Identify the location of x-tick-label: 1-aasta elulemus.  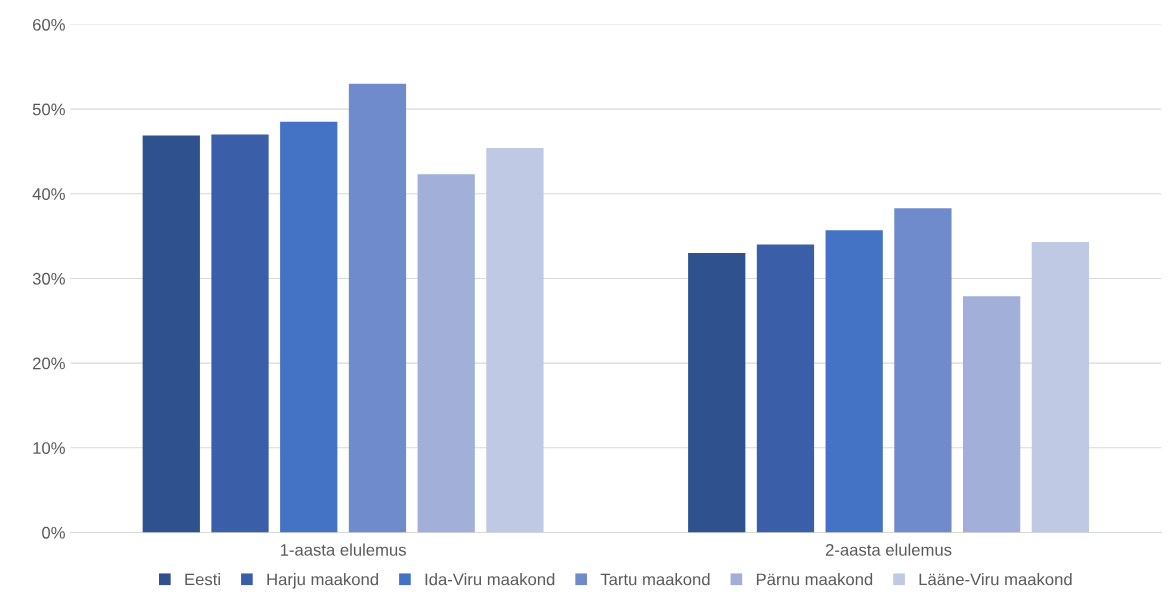
(343, 549).